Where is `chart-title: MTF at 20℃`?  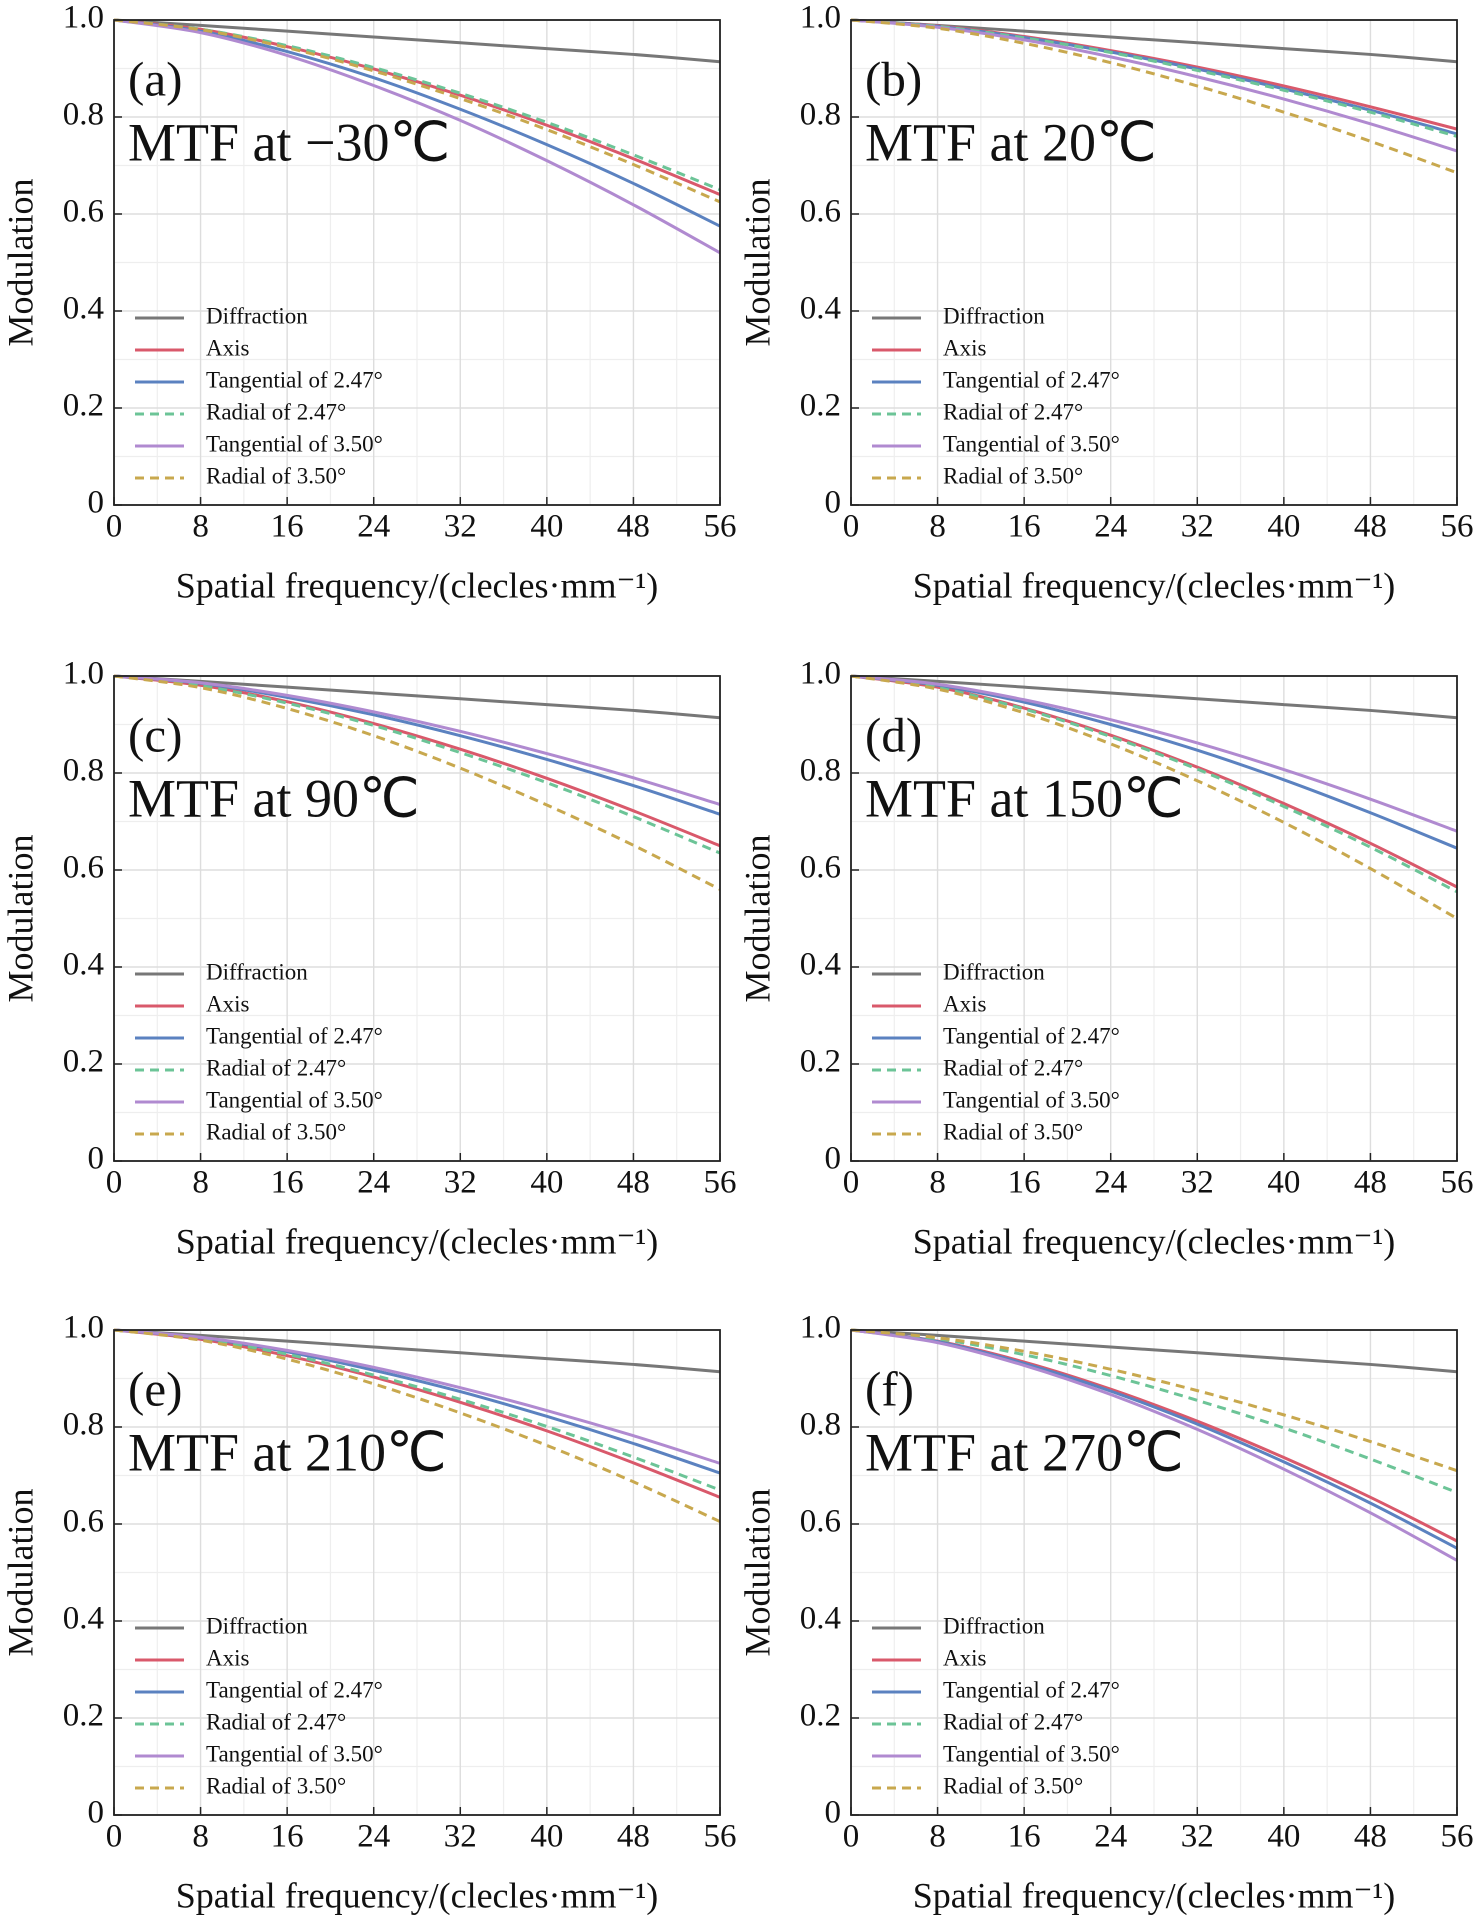
chart-title: MTF at 20℃ is located at coordinates (1011, 142).